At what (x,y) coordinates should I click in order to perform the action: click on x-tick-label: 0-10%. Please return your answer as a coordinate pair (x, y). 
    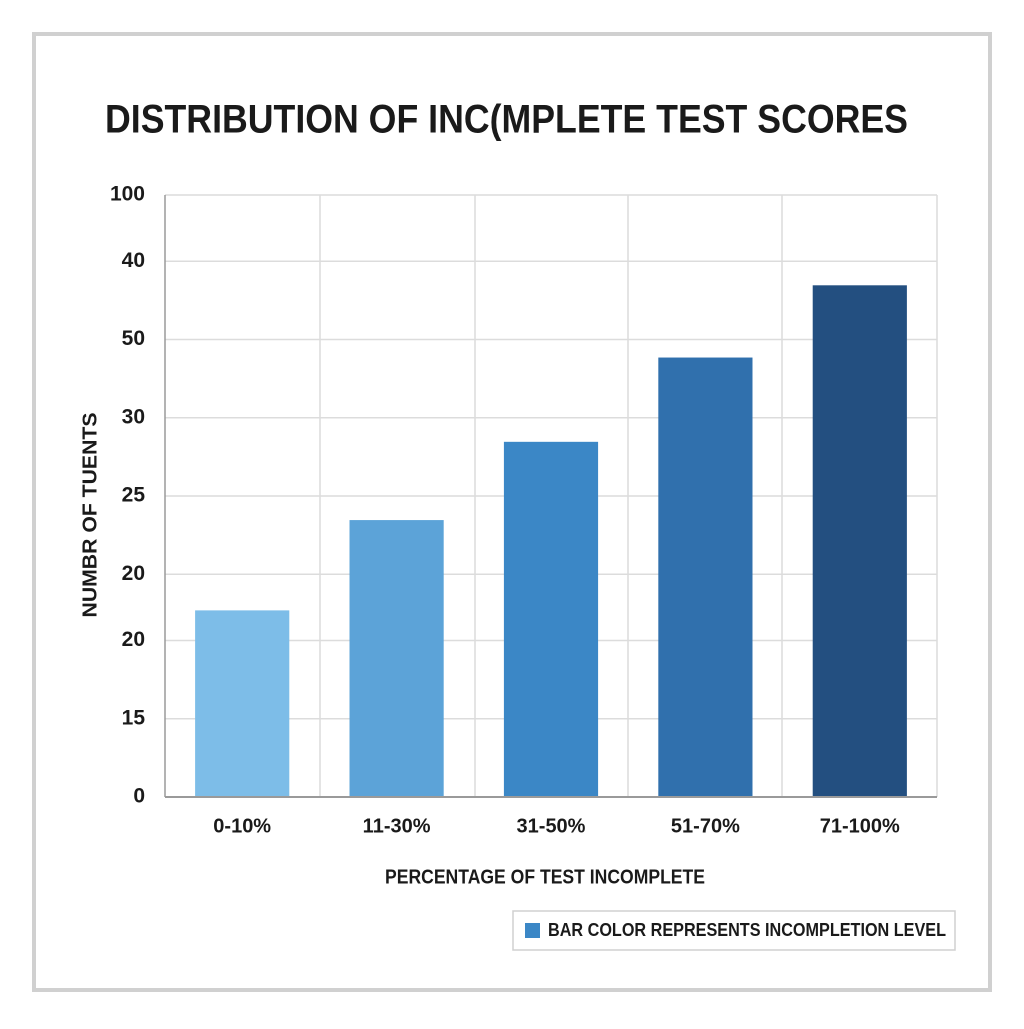
    Looking at the image, I should click on (242, 826).